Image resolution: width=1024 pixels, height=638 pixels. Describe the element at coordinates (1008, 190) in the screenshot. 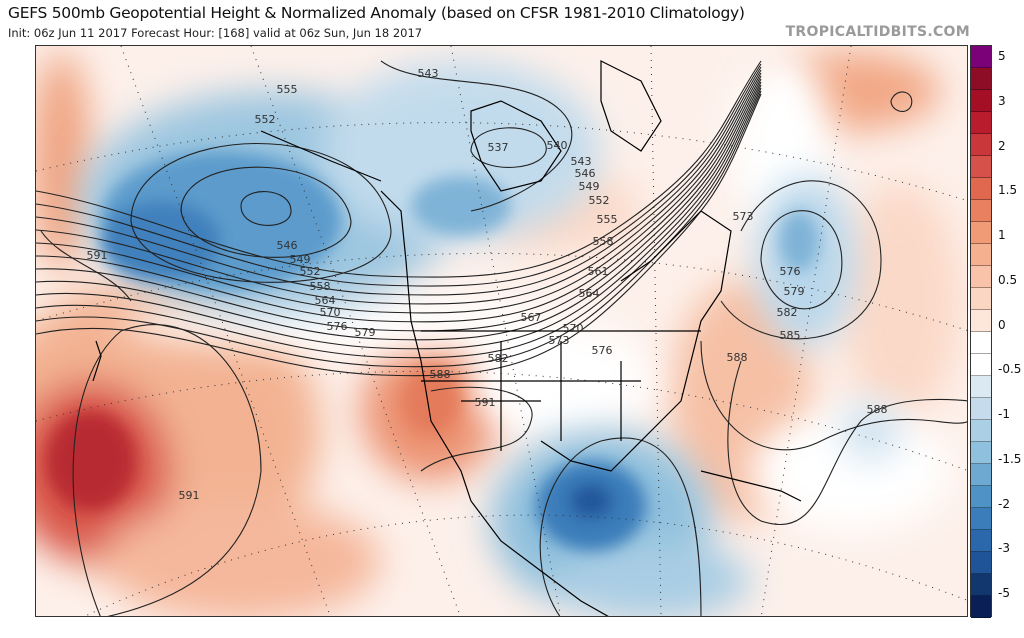

I see `colorbar-label: 1.5` at that location.